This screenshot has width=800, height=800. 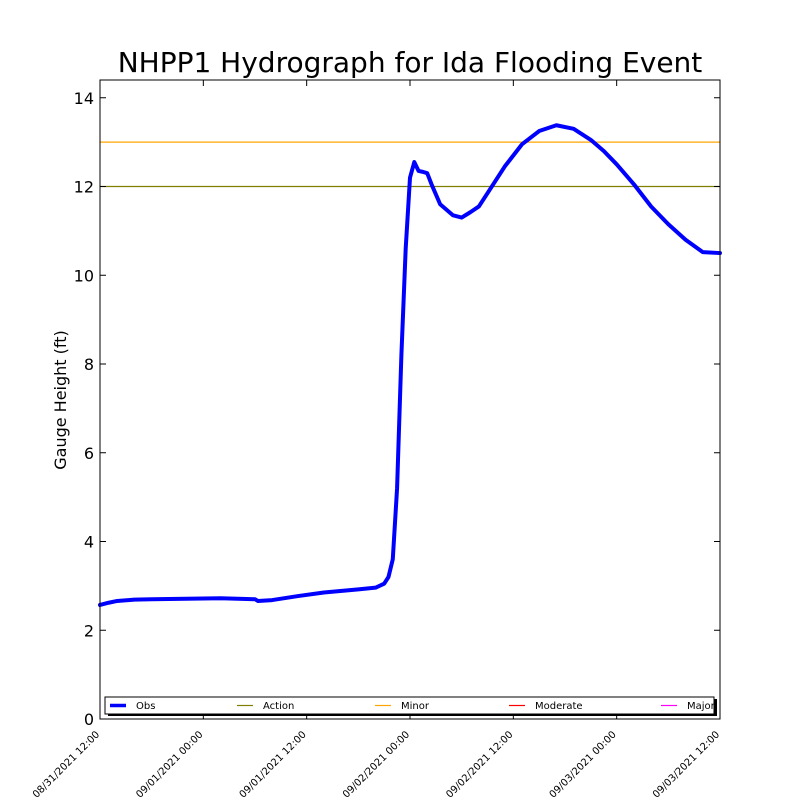 I want to click on x-tick-label: 09/02/2021 00:00, so click(x=376, y=764).